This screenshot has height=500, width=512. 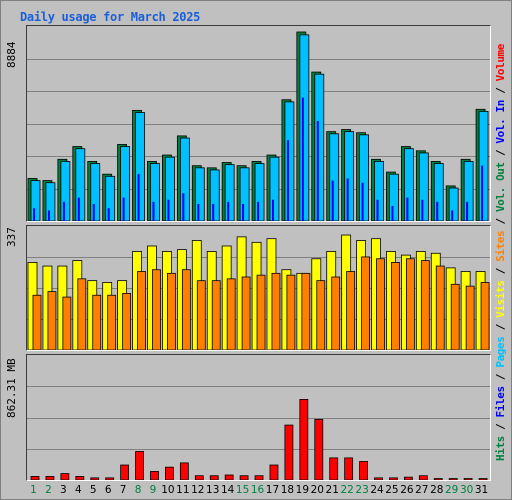 What do you see at coordinates (407, 490) in the screenshot?
I see `x-tick-label: 26` at bounding box center [407, 490].